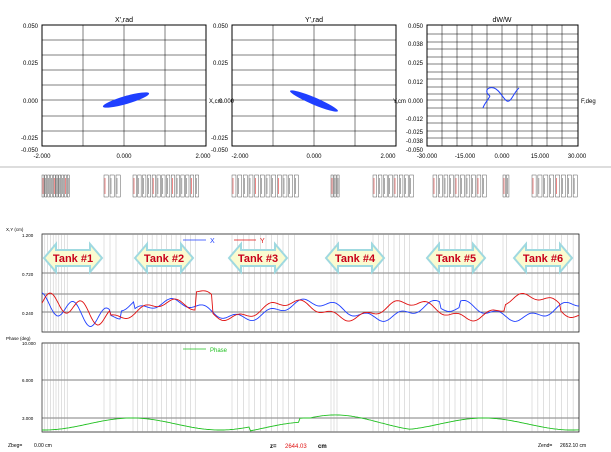  What do you see at coordinates (314, 101) in the screenshot?
I see `beam-ellipse-y` at bounding box center [314, 101].